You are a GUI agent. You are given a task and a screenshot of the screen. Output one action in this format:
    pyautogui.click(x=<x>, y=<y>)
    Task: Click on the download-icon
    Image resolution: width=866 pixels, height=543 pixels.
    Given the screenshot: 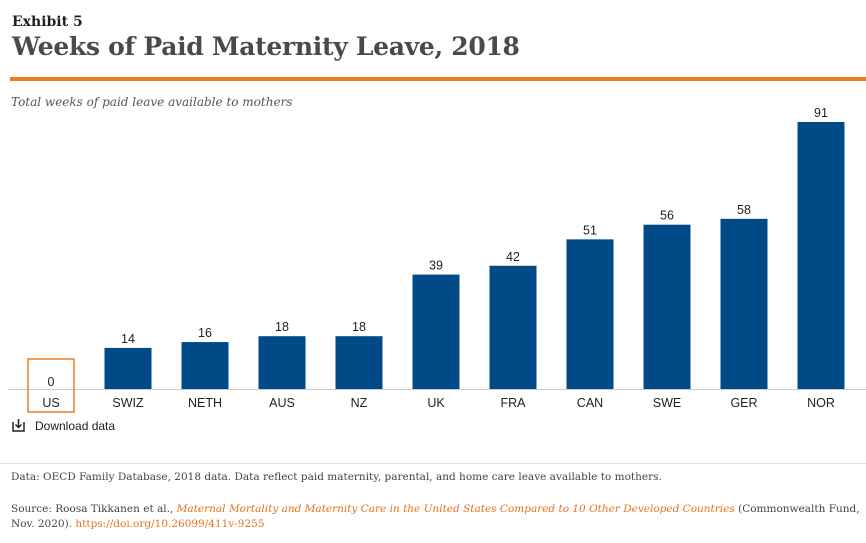 What is the action you would take?
    pyautogui.click(x=18, y=425)
    